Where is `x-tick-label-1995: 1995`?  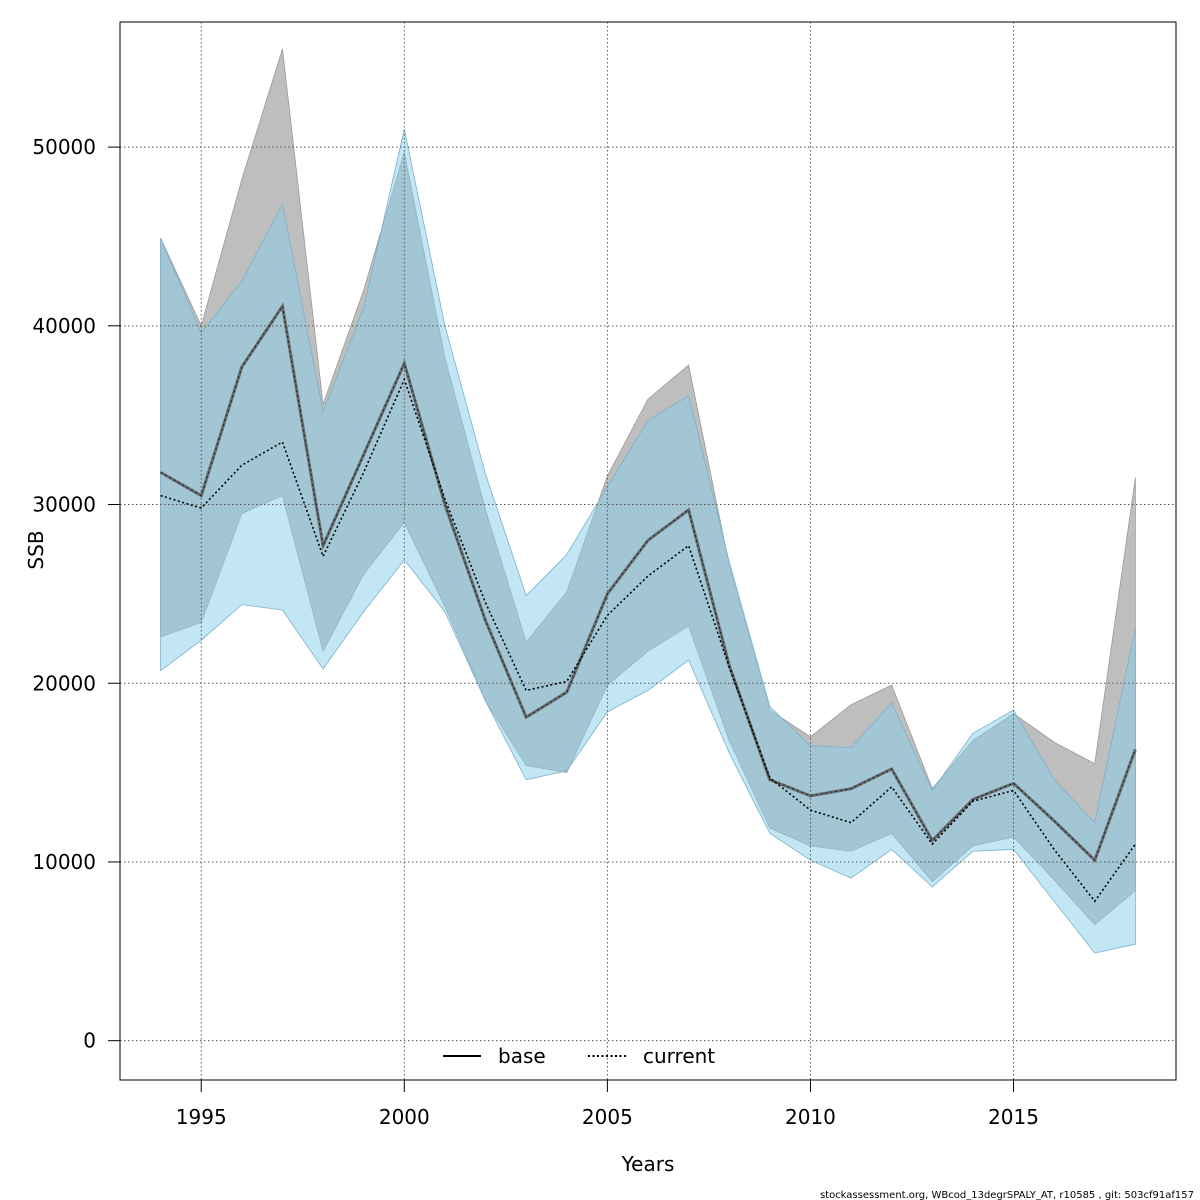
x-tick-label-1995: 1995 is located at coordinates (201, 1117).